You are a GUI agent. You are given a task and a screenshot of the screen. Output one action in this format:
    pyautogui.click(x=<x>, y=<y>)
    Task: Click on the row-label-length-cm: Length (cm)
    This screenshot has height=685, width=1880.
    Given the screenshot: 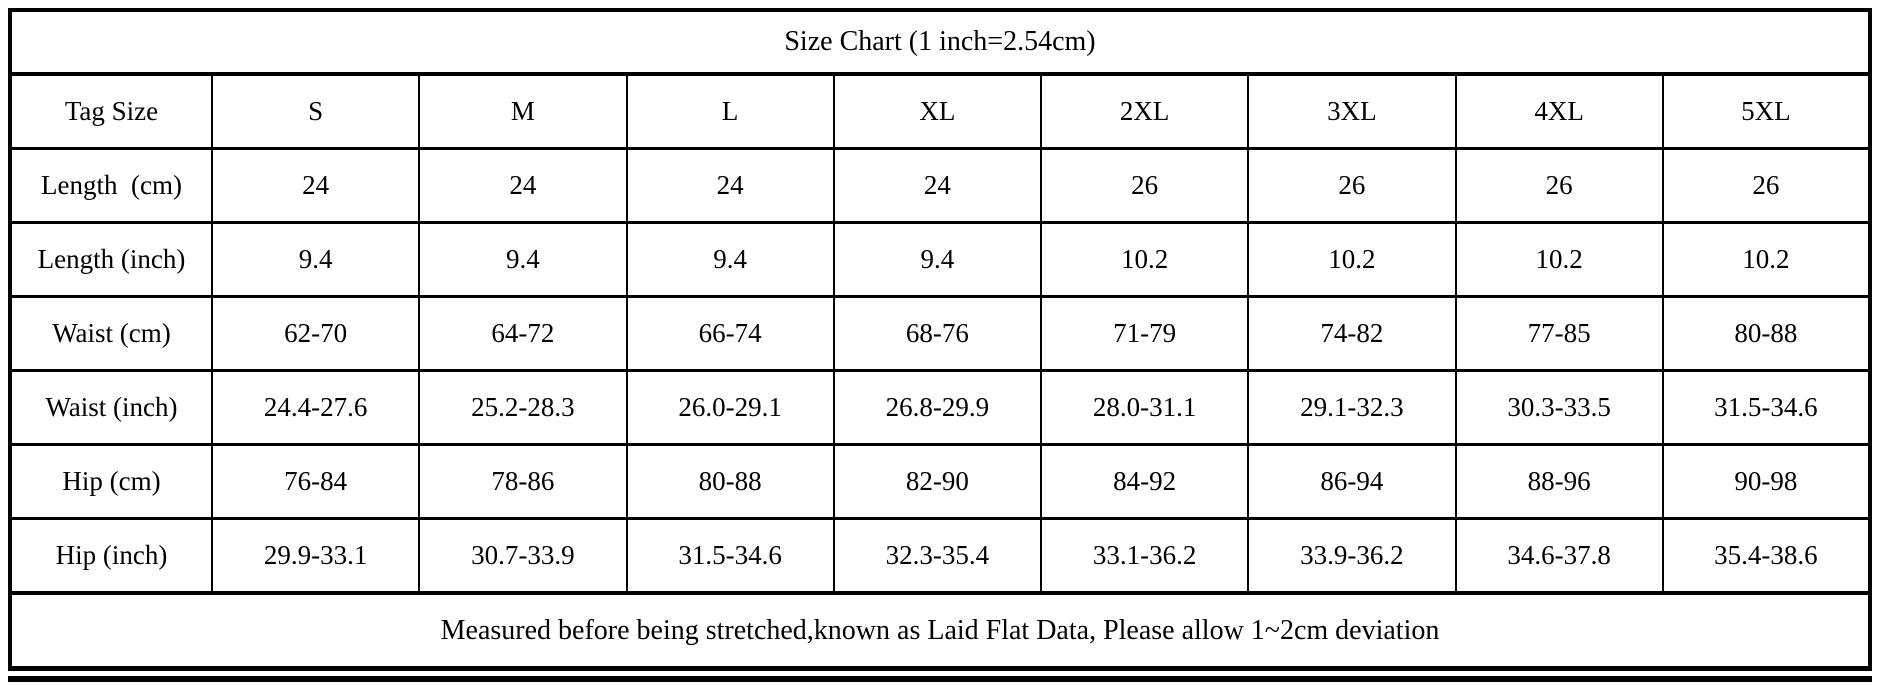 What is the action you would take?
    pyautogui.click(x=111, y=185)
    